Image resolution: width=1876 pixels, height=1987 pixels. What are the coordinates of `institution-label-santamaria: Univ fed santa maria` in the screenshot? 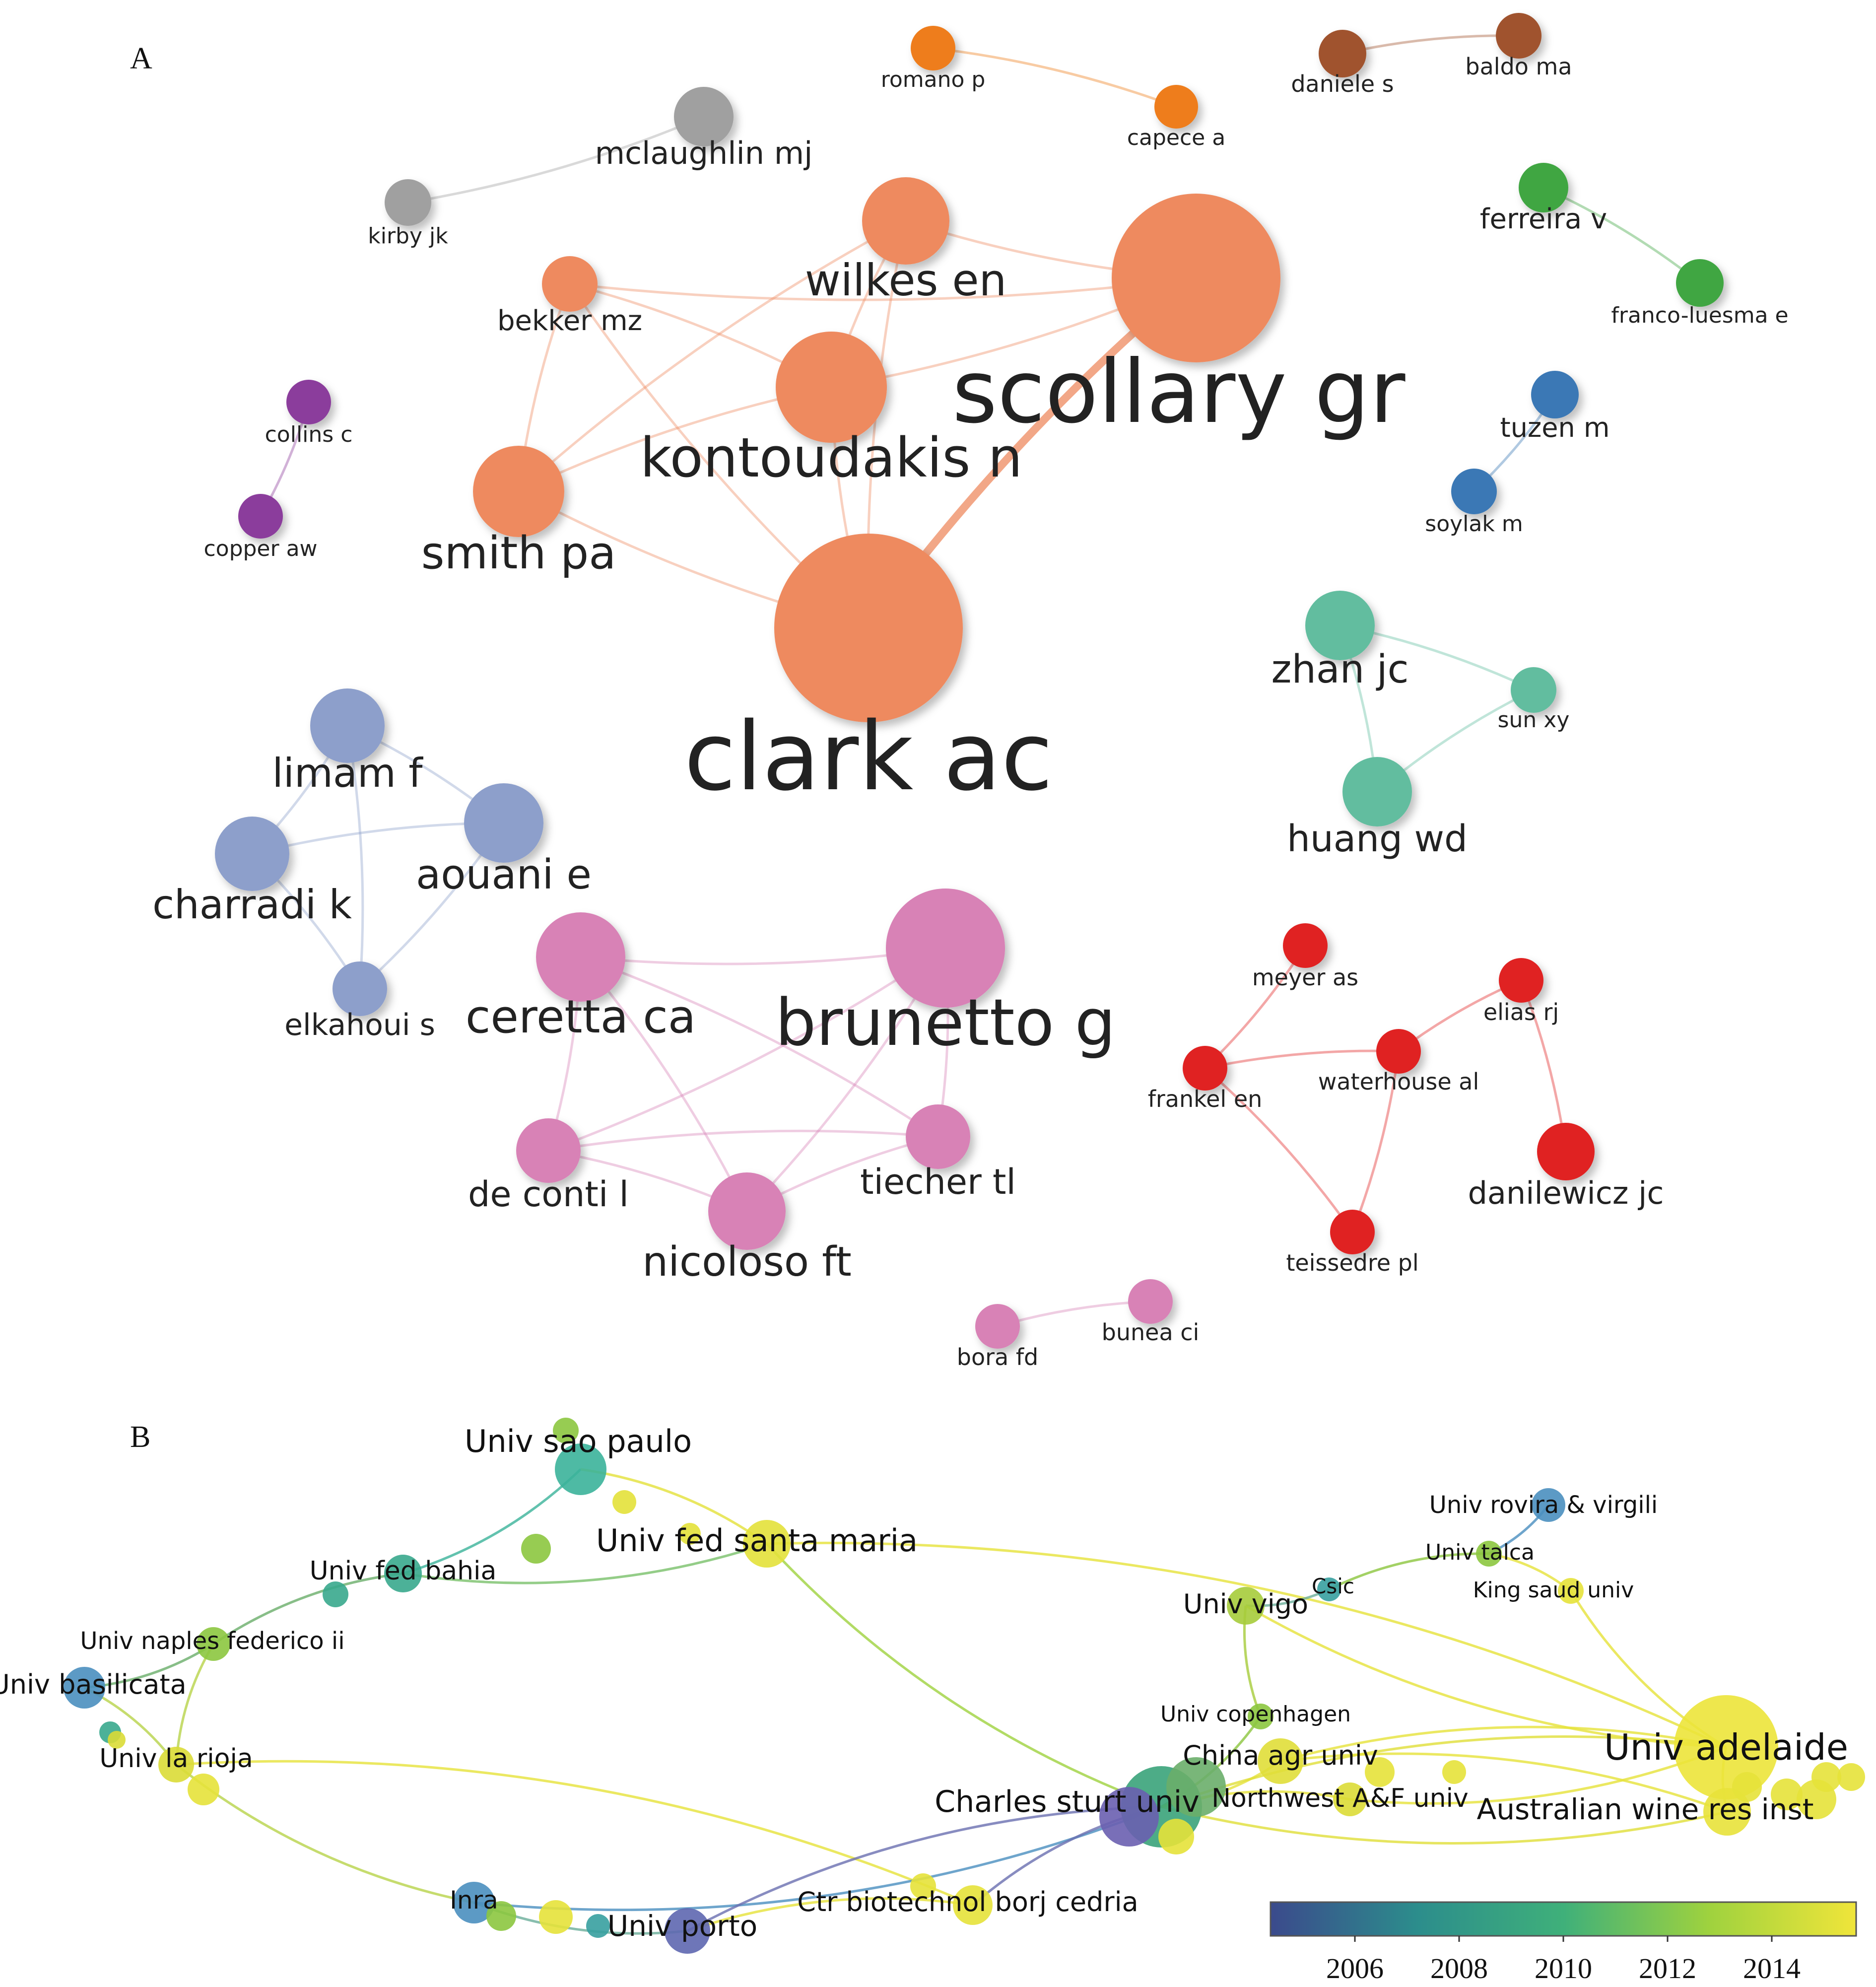 It's located at (757, 1541).